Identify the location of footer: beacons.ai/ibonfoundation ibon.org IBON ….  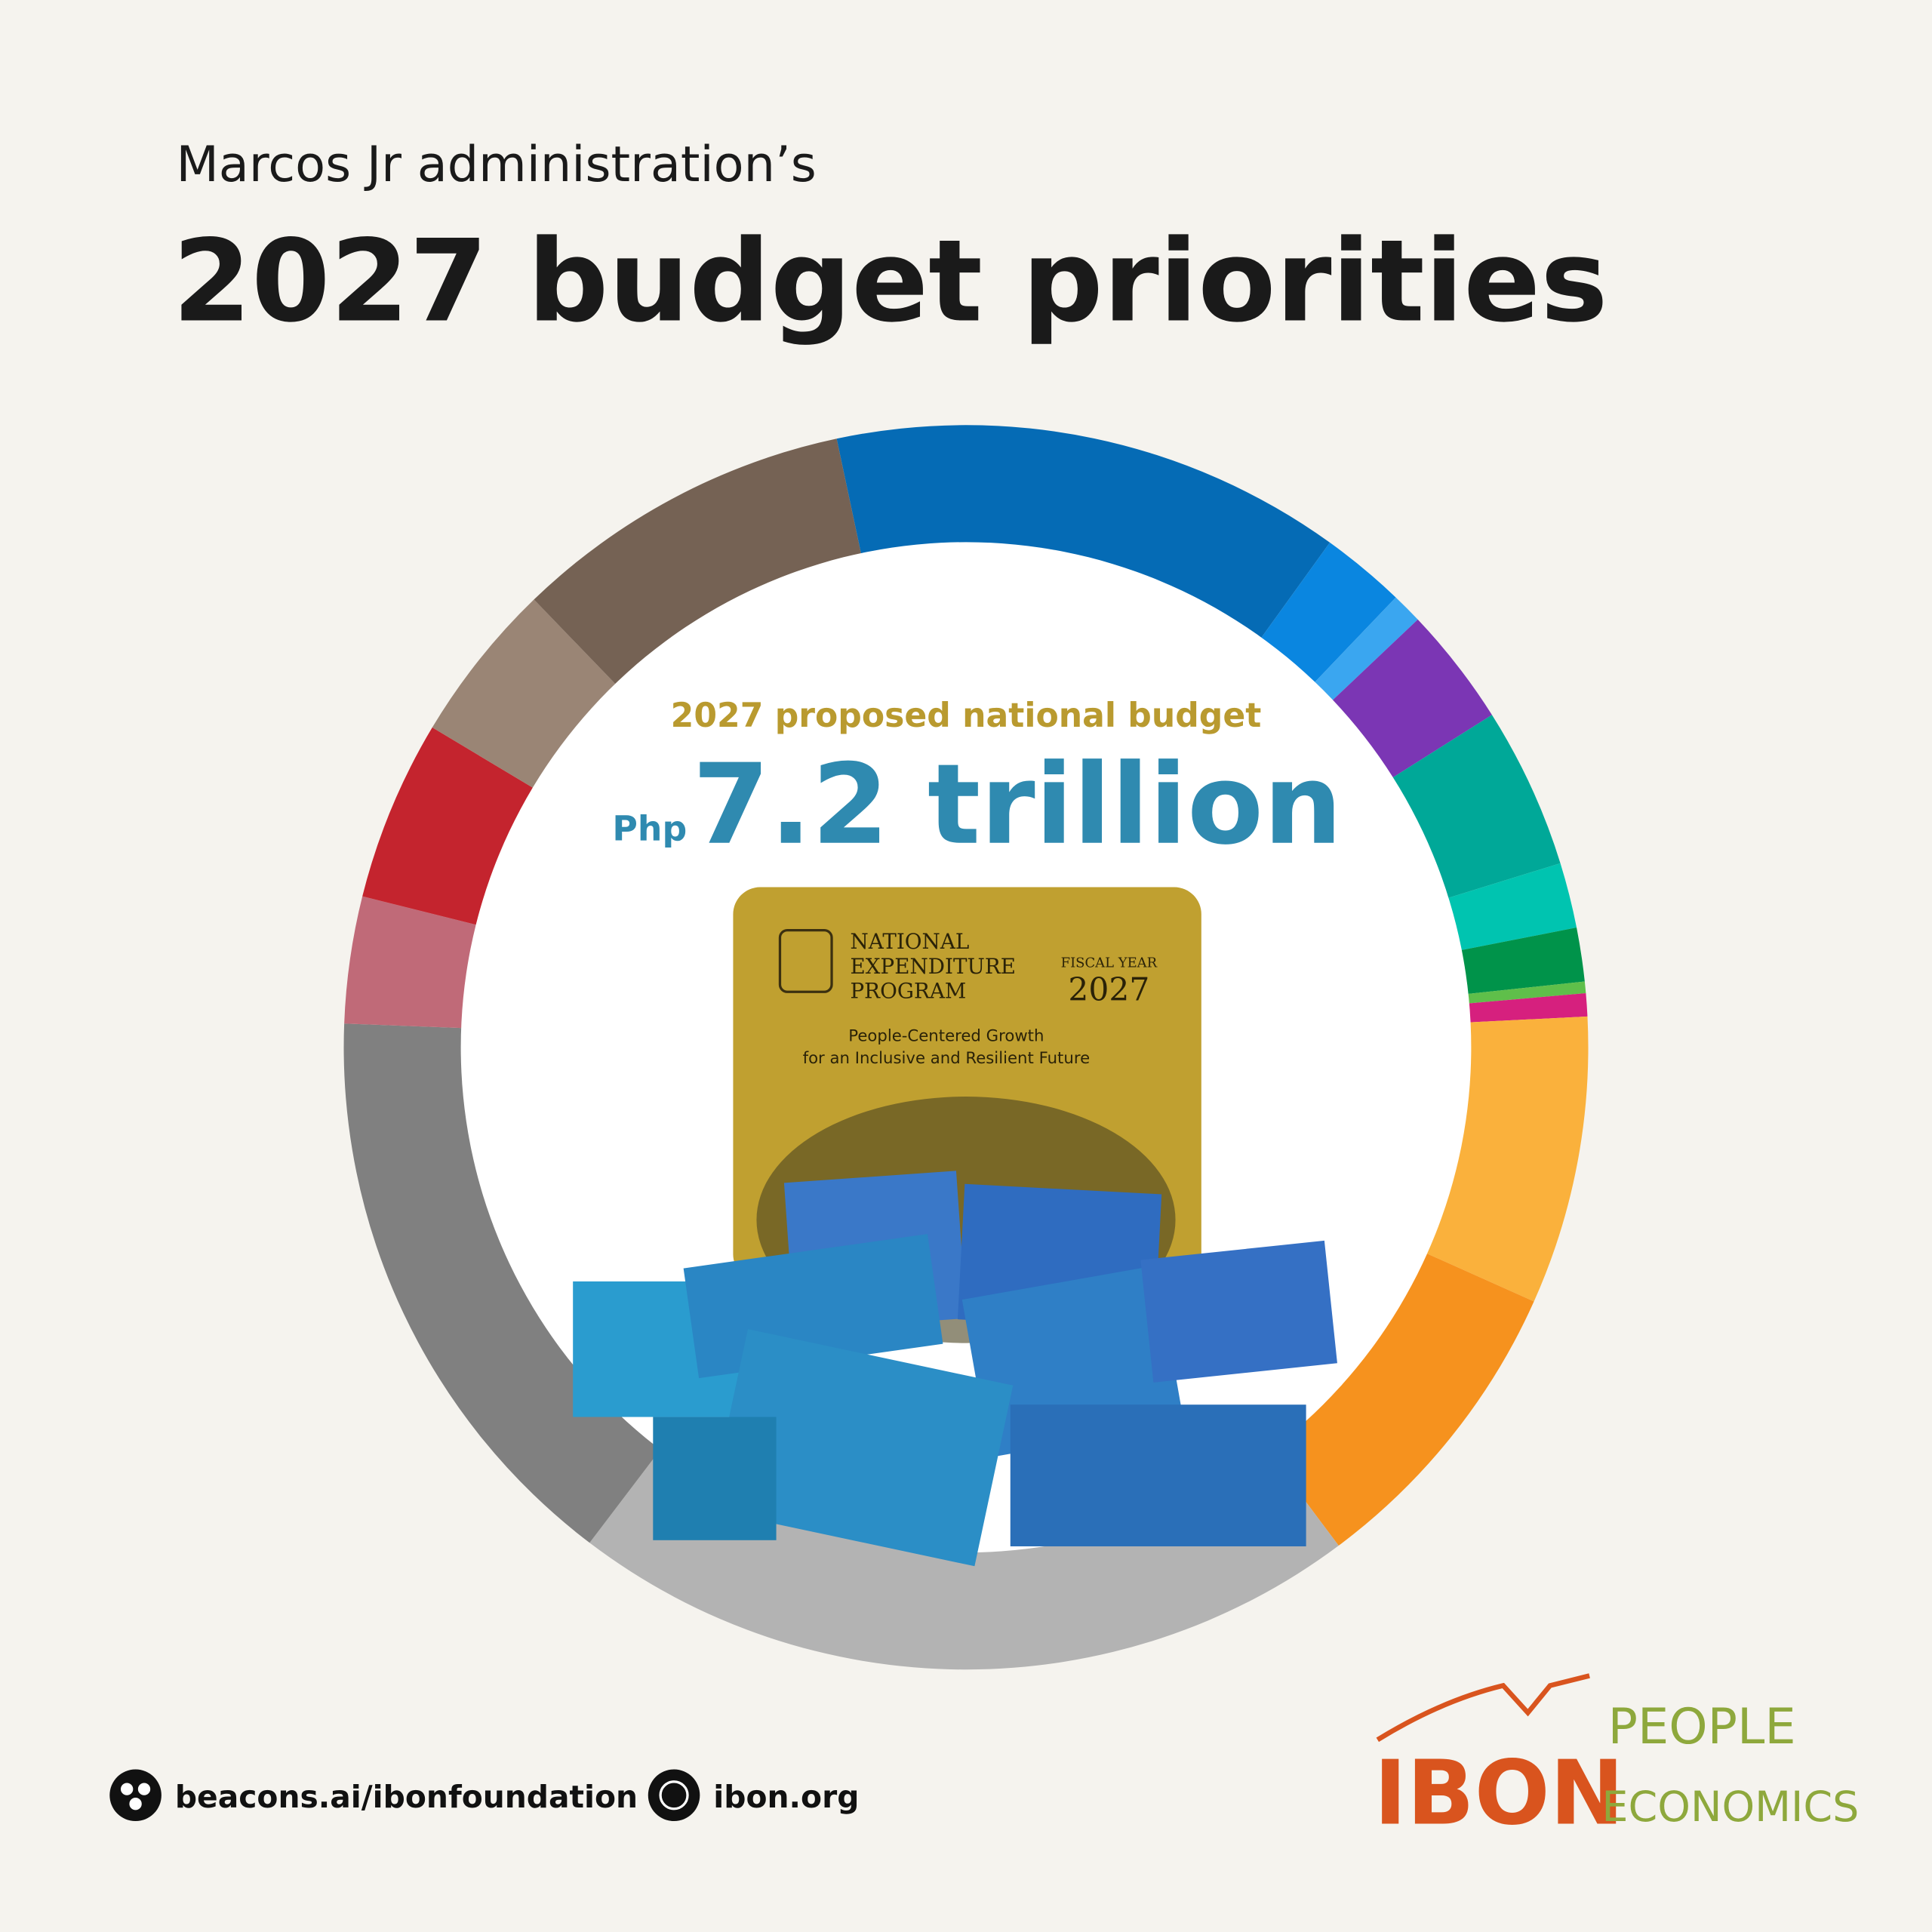
(984, 1758).